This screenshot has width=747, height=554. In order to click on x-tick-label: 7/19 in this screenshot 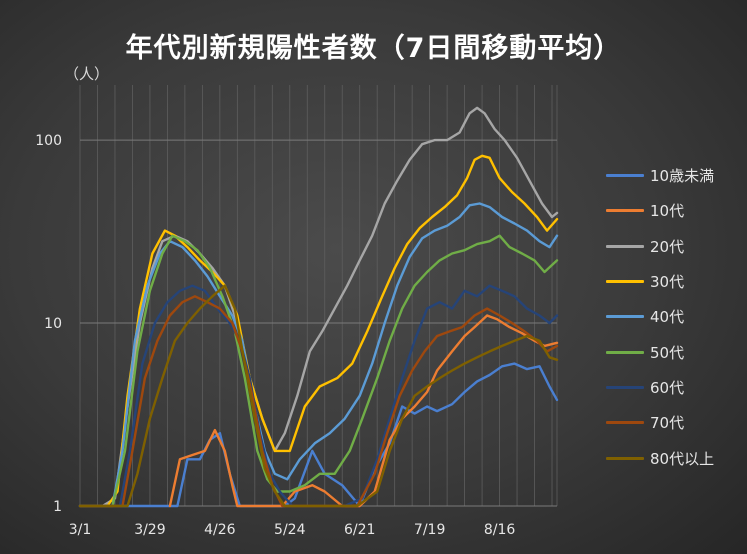, I will do `click(429, 530)`.